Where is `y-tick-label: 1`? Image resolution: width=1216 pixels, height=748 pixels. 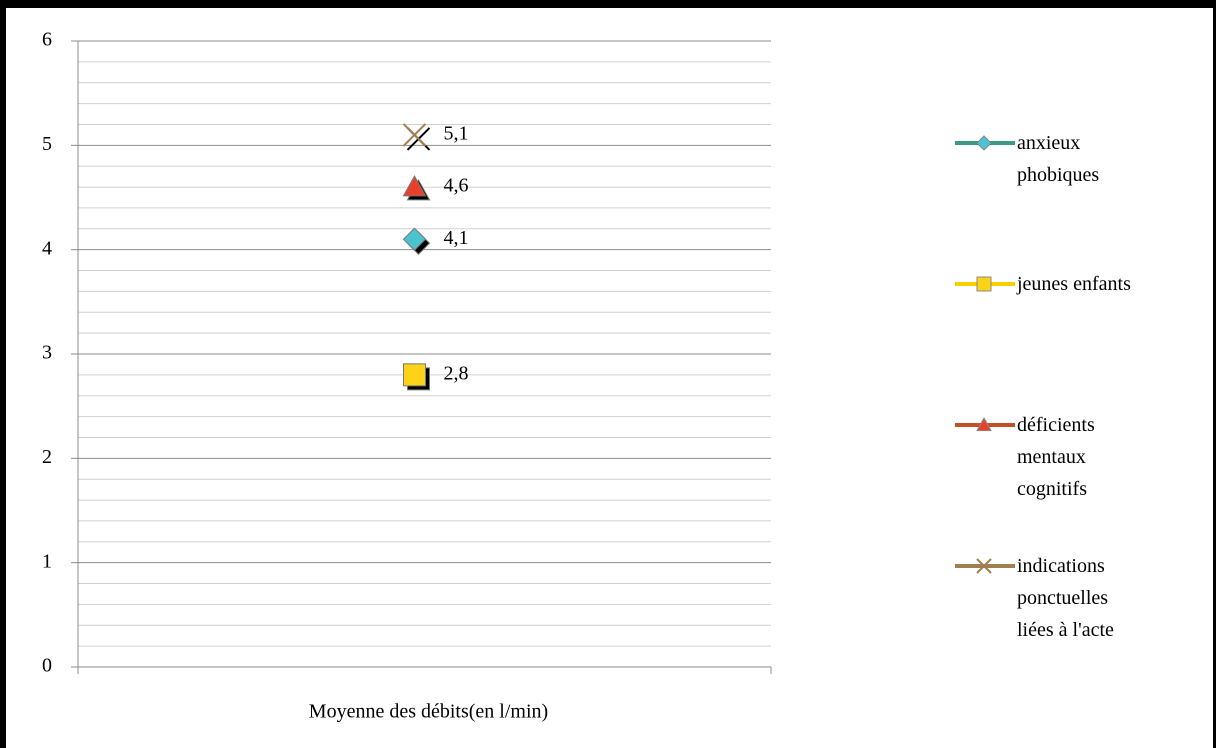 y-tick-label: 1 is located at coordinates (47, 561).